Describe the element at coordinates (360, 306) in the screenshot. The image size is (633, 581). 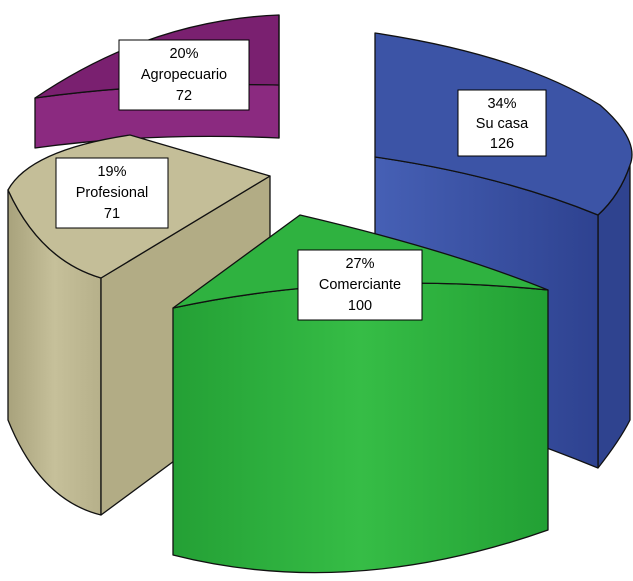
I see `label-comerciante-count: 100` at that location.